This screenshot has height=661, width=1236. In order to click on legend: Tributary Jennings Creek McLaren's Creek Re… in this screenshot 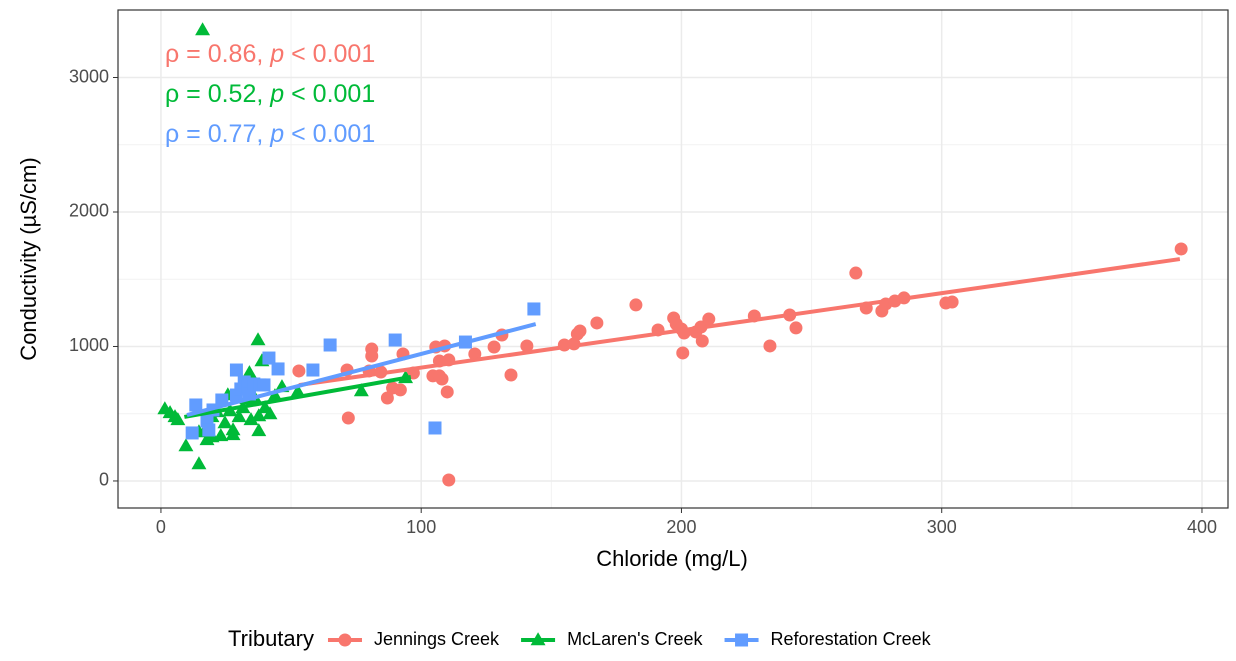, I will do `click(580, 638)`.